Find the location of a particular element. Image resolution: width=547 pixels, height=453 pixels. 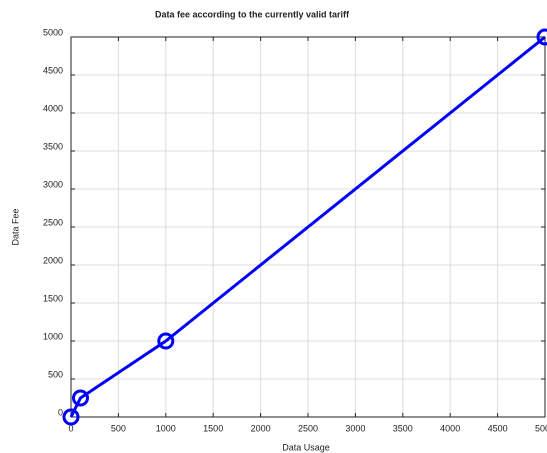

x-tick-label: 500 is located at coordinates (118, 428).